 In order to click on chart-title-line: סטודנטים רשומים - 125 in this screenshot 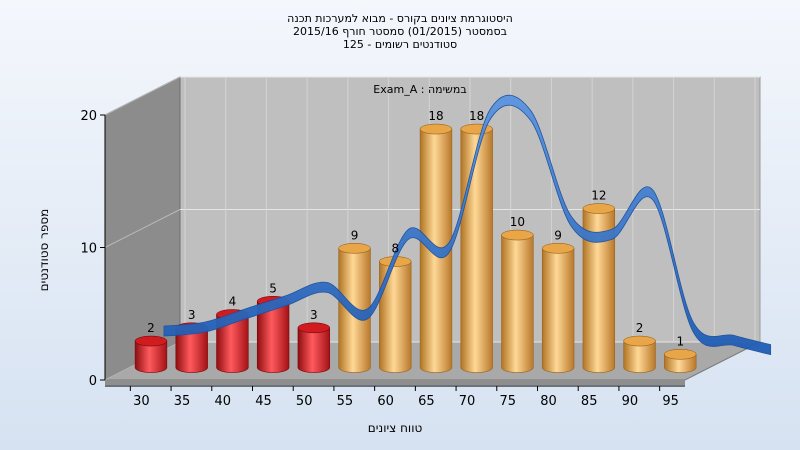, I will do `click(400, 44)`.